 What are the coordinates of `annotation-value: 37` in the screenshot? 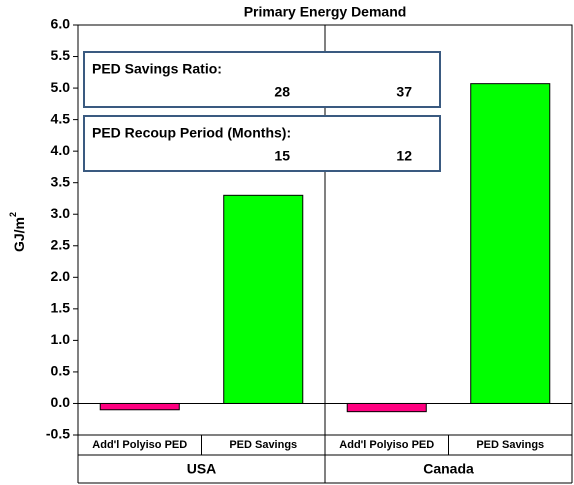 It's located at (404, 92).